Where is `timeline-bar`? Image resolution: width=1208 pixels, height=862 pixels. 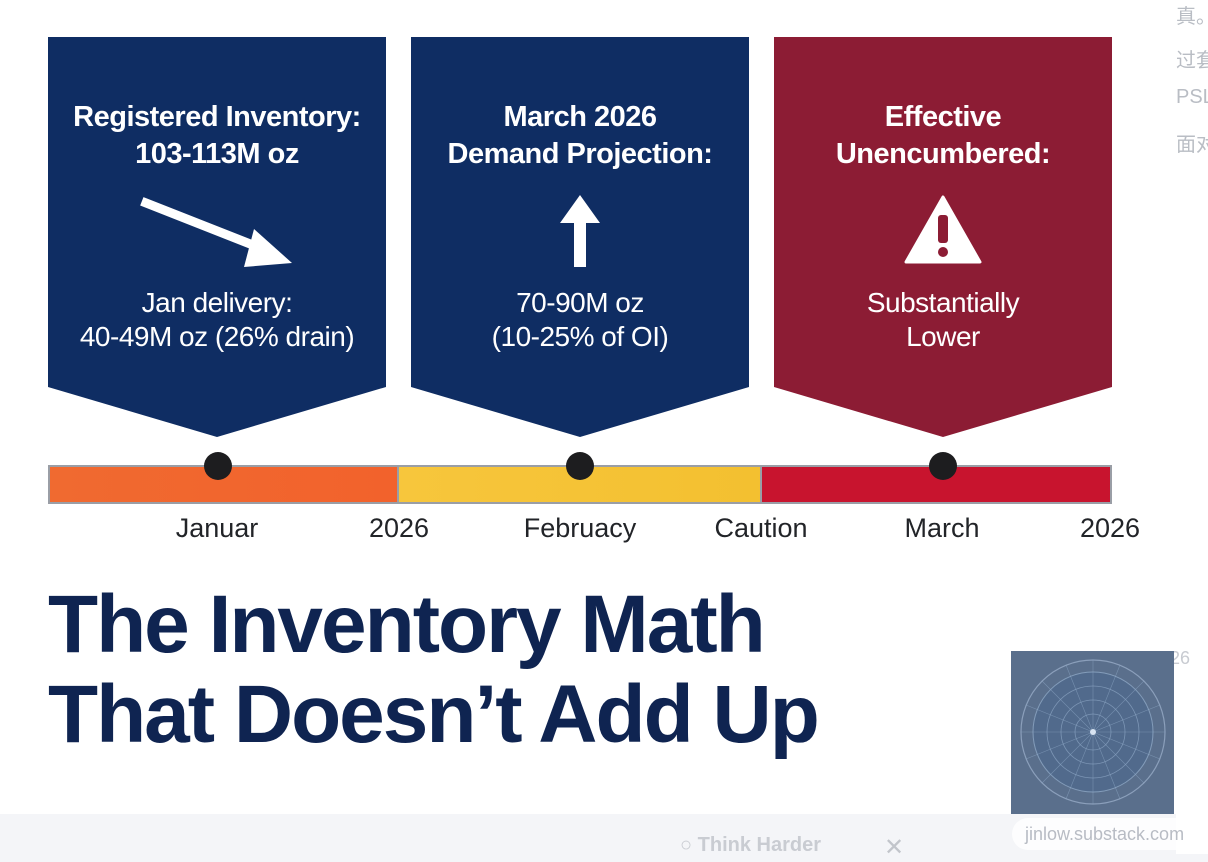 timeline-bar is located at coordinates (580, 478).